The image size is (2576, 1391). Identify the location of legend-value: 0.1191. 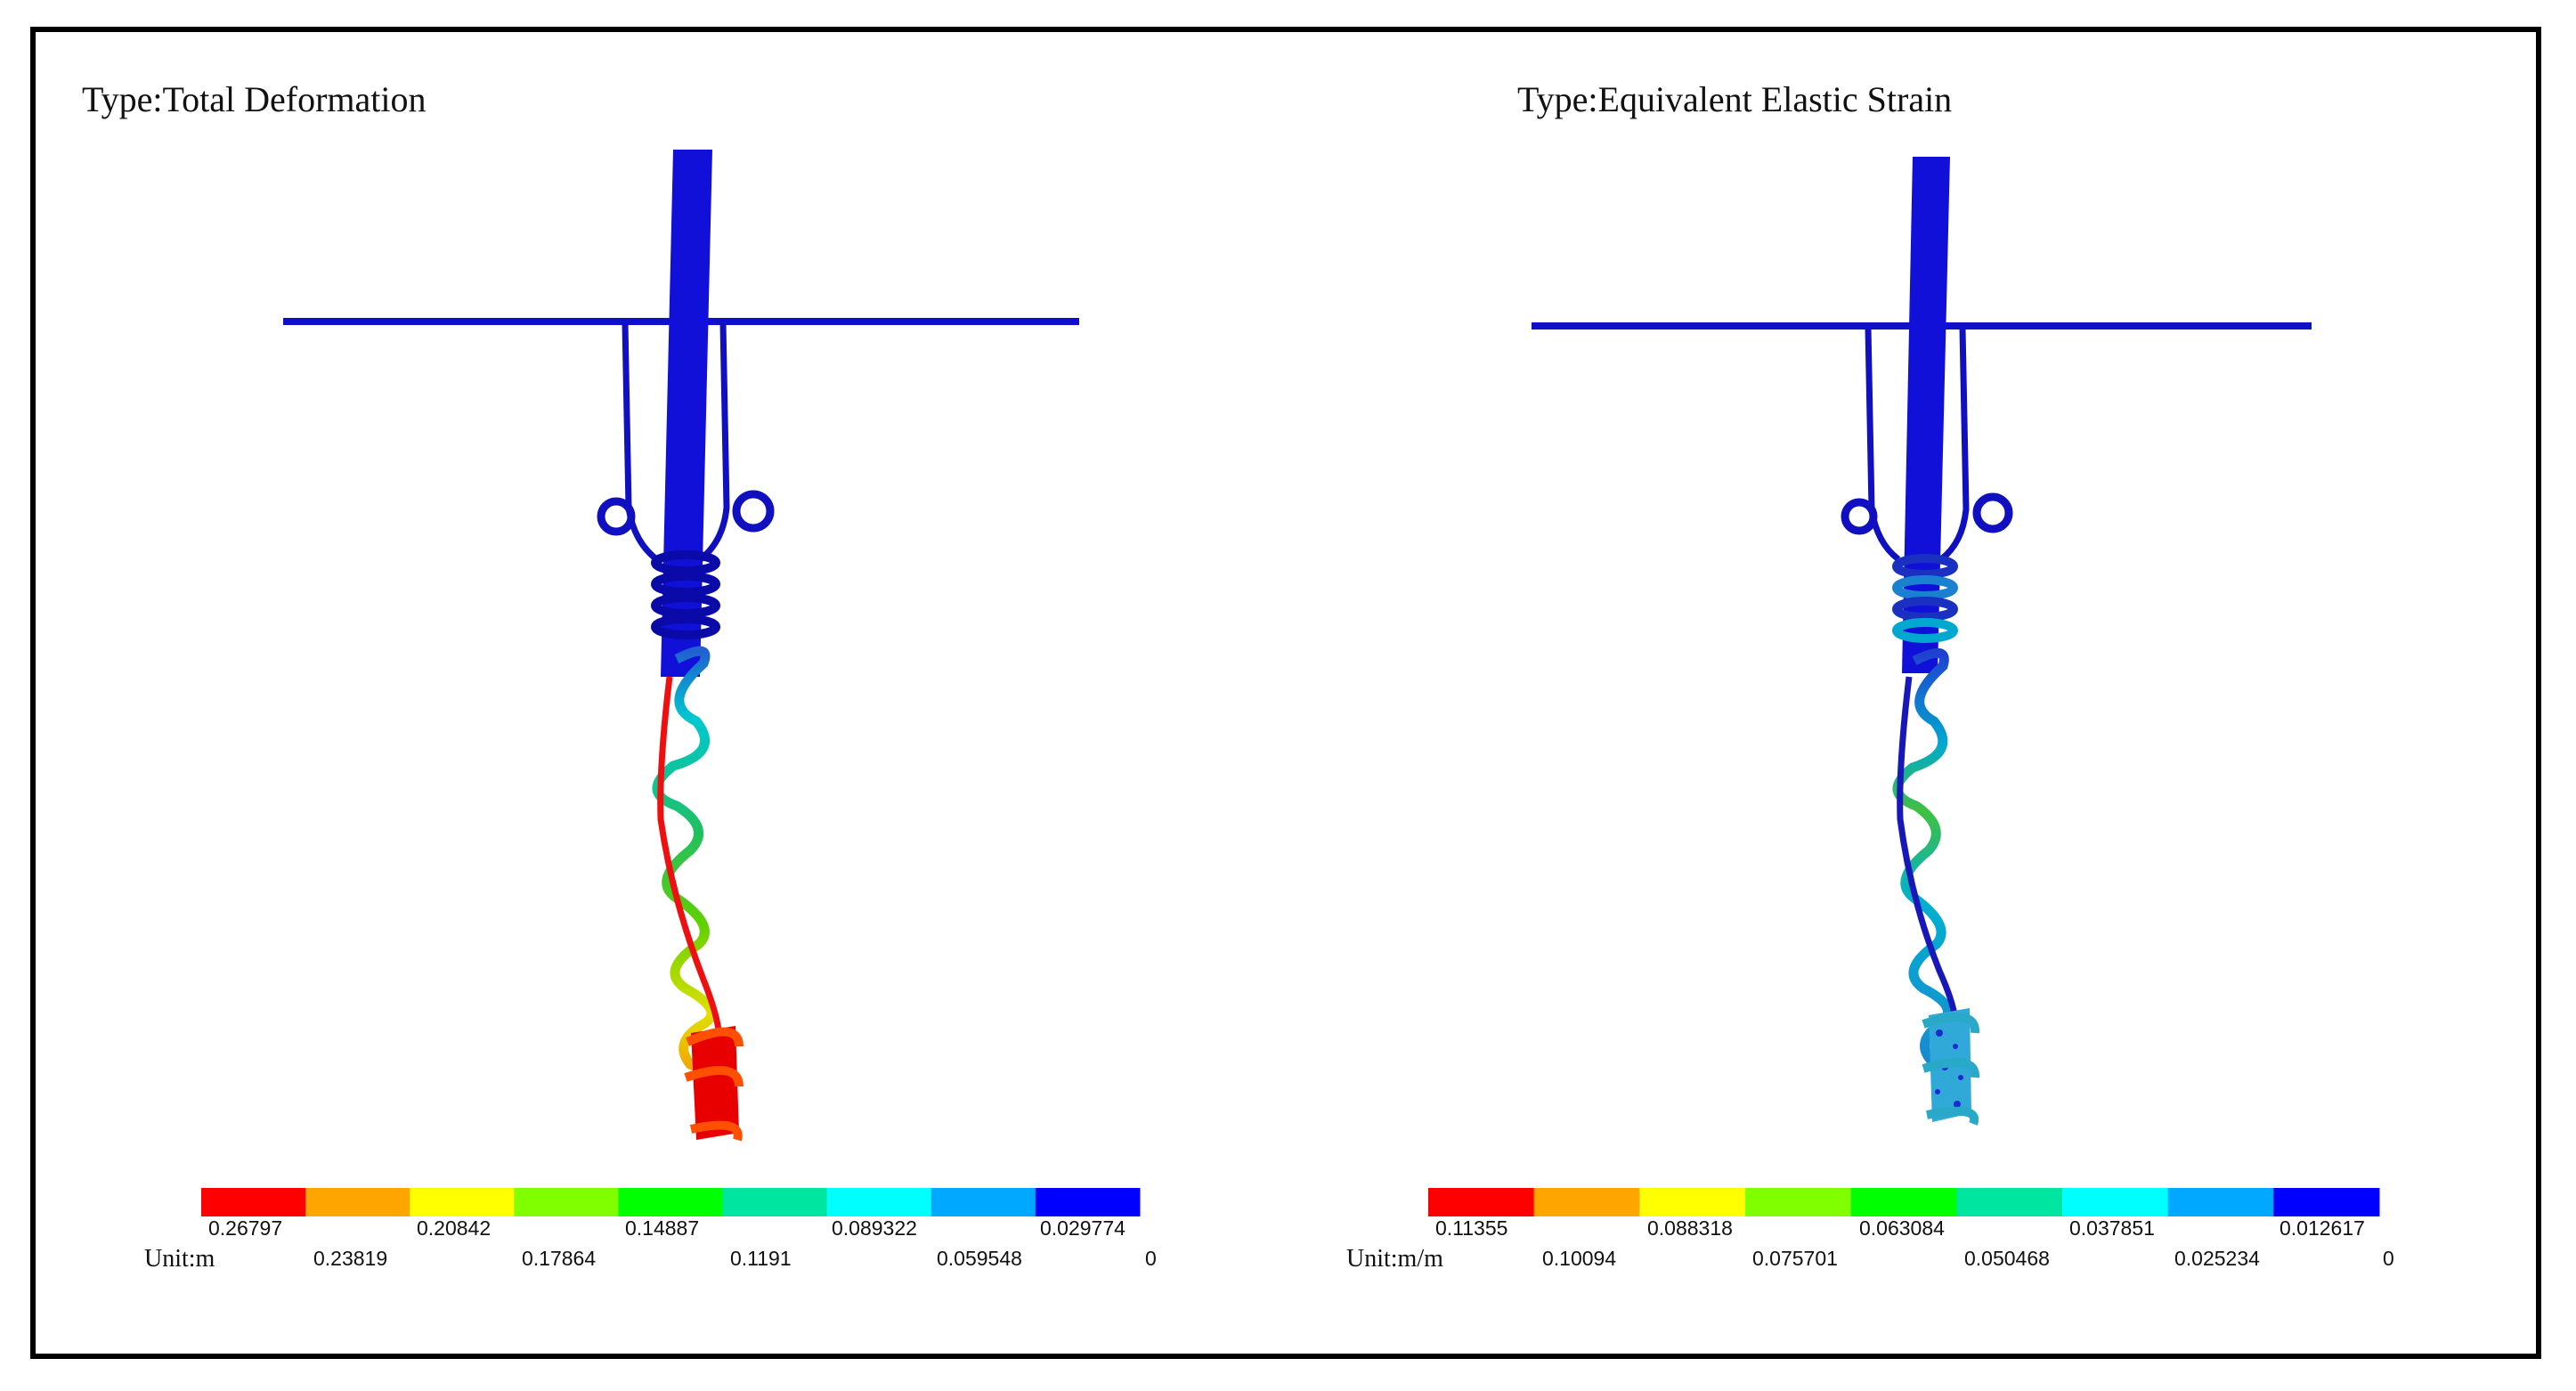
(761, 1258).